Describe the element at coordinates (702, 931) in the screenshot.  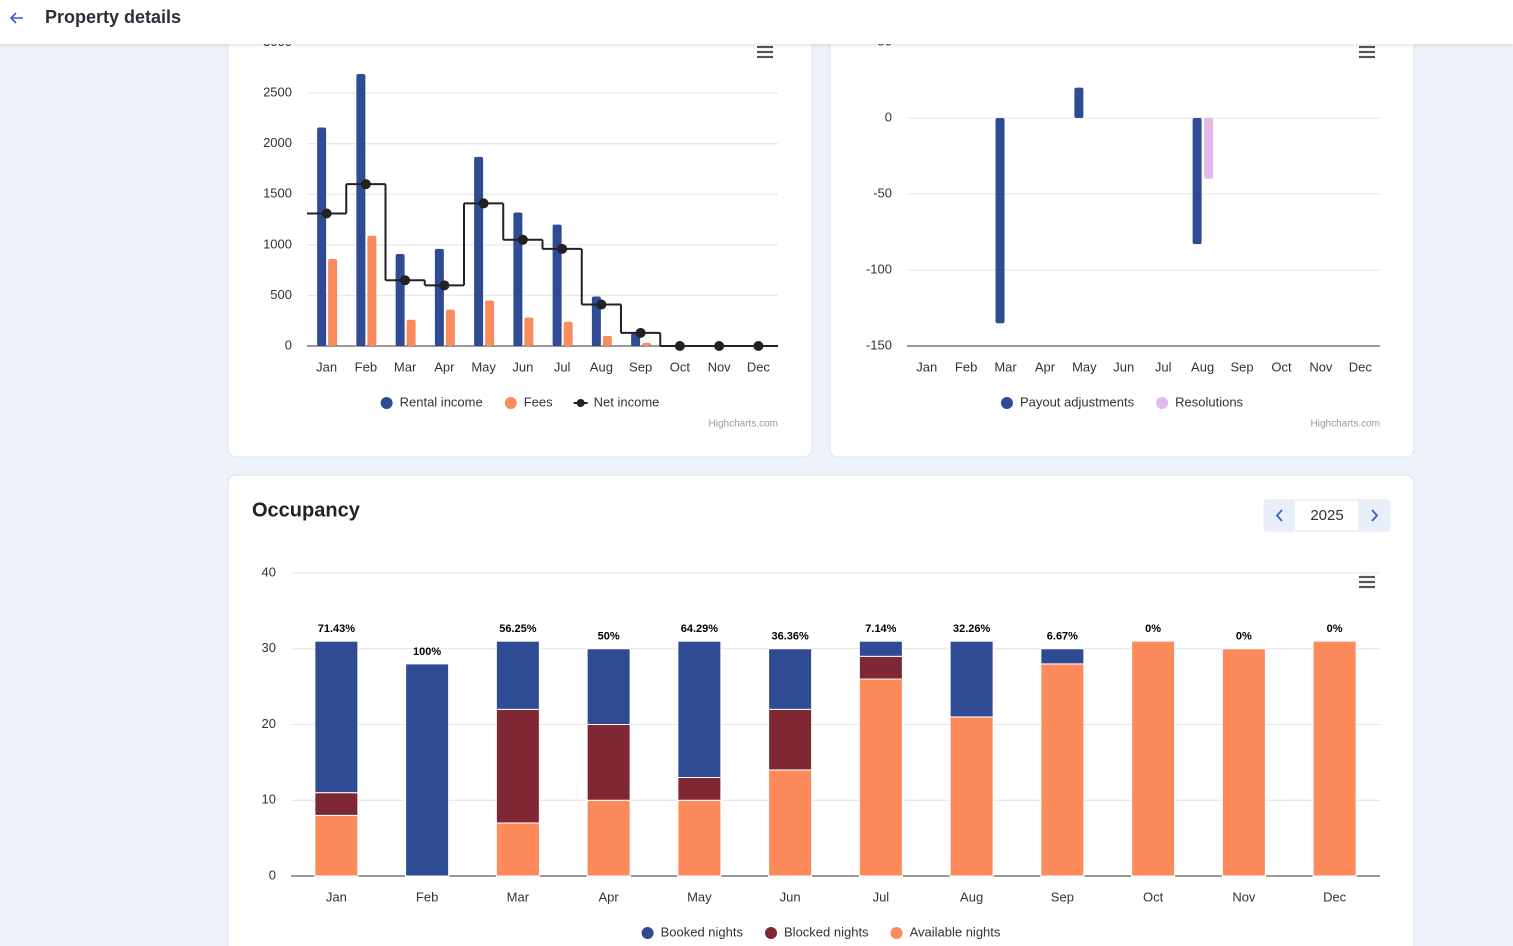
I see `legend-label: Booked nights` at that location.